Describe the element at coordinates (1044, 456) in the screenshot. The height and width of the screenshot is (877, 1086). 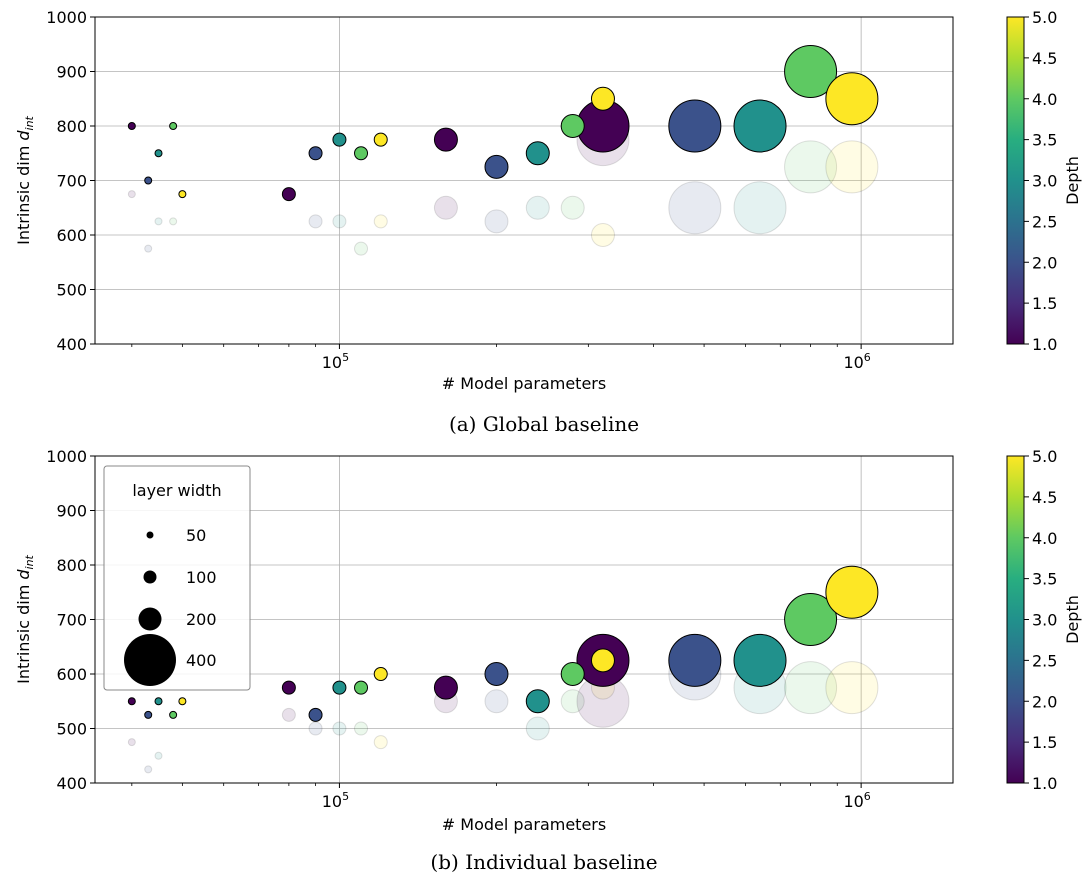
I see `colorbar-tick-label: 5.0` at that location.